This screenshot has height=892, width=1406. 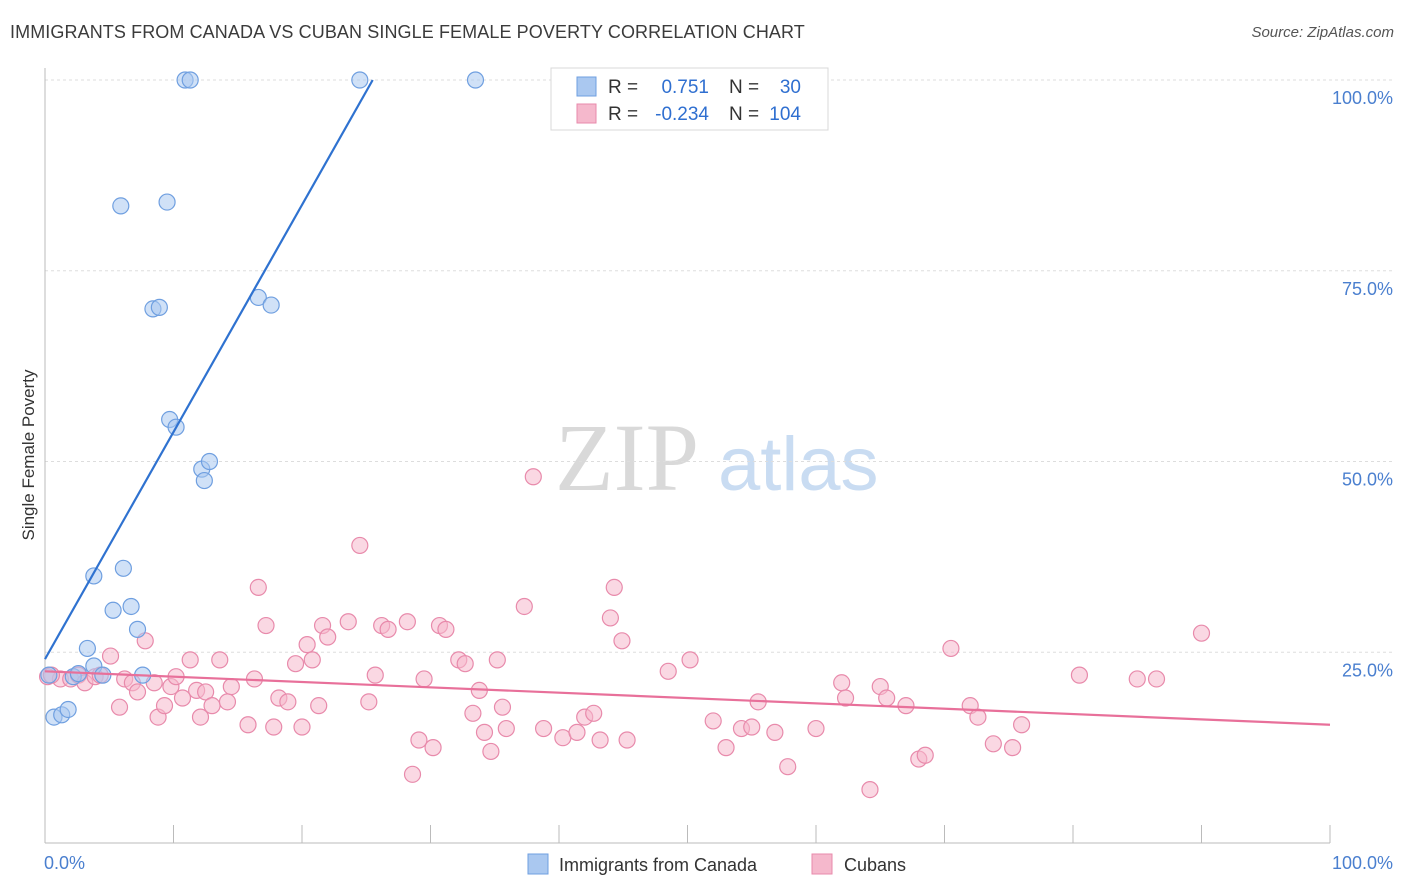 What do you see at coordinates (658, 865) in the screenshot?
I see `bottom-legend-label-canada: Immigrants from Canada` at bounding box center [658, 865].